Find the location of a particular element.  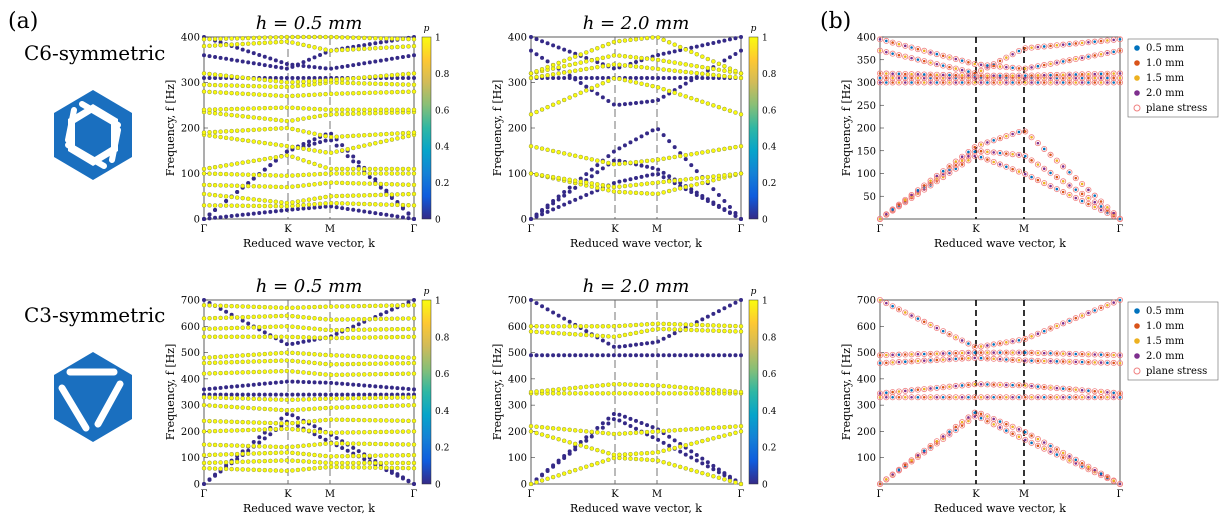

y-tick-label: 200 is located at coordinates (190, 129).